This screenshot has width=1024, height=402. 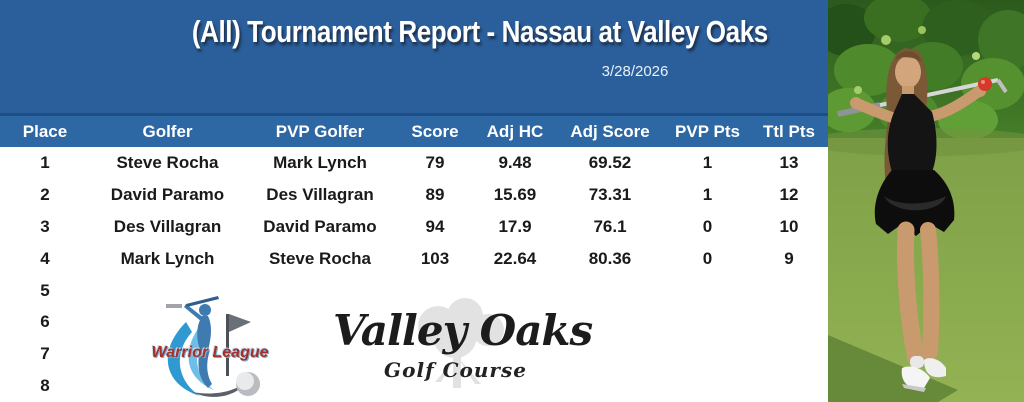 What do you see at coordinates (935, 368) in the screenshot?
I see `right-shoe` at bounding box center [935, 368].